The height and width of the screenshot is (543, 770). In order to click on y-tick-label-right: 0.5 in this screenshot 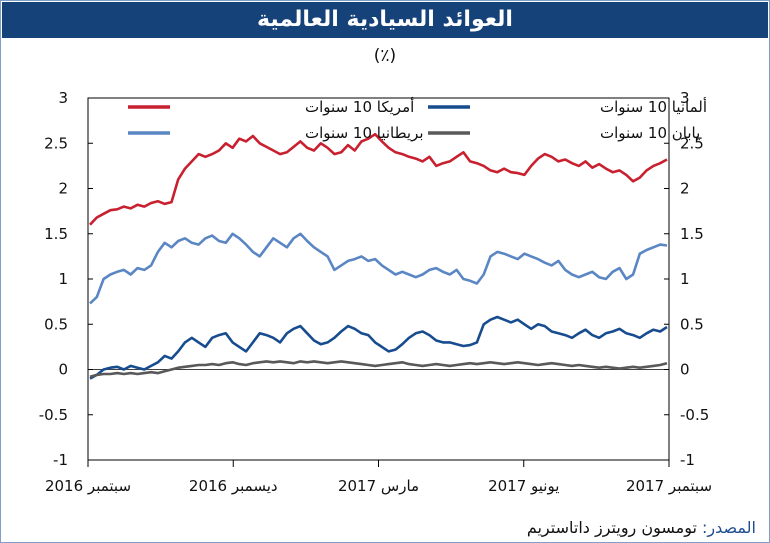, I will do `click(692, 324)`.